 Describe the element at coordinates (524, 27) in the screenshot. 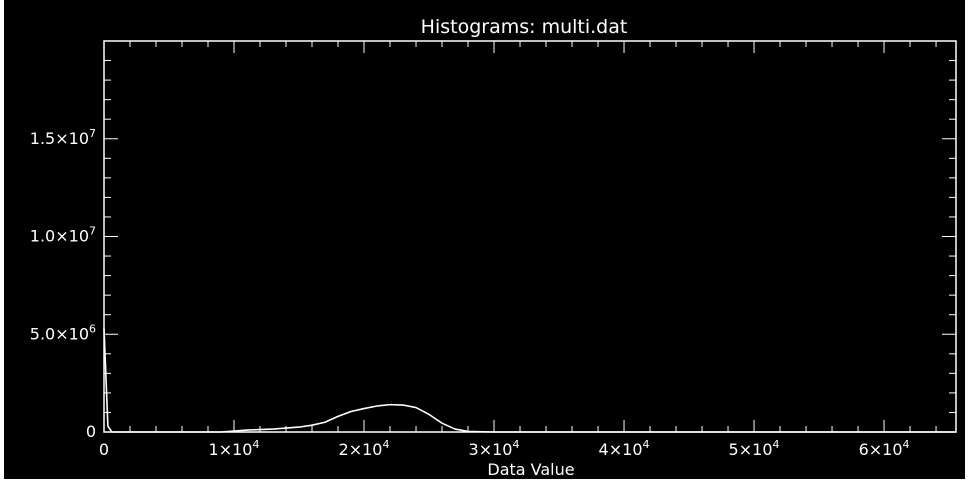

I see `chart-title: Histograms: multi.dat` at that location.